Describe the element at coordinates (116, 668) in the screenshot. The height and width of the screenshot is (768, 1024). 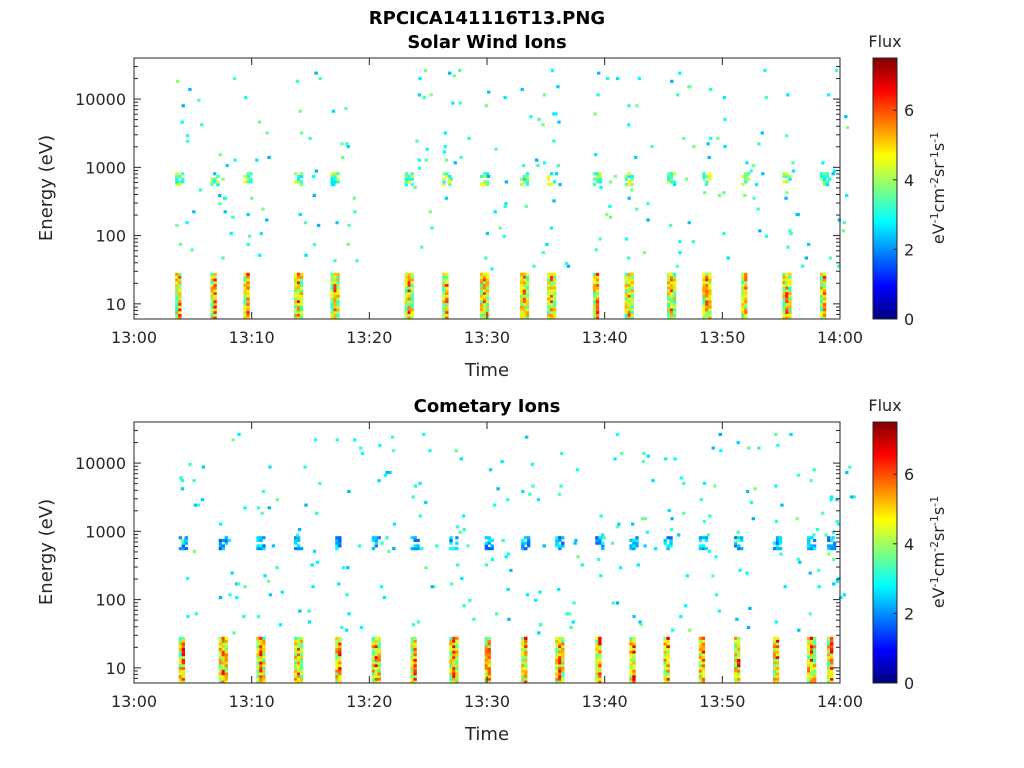
I see `y-tick-label: 10` at that location.